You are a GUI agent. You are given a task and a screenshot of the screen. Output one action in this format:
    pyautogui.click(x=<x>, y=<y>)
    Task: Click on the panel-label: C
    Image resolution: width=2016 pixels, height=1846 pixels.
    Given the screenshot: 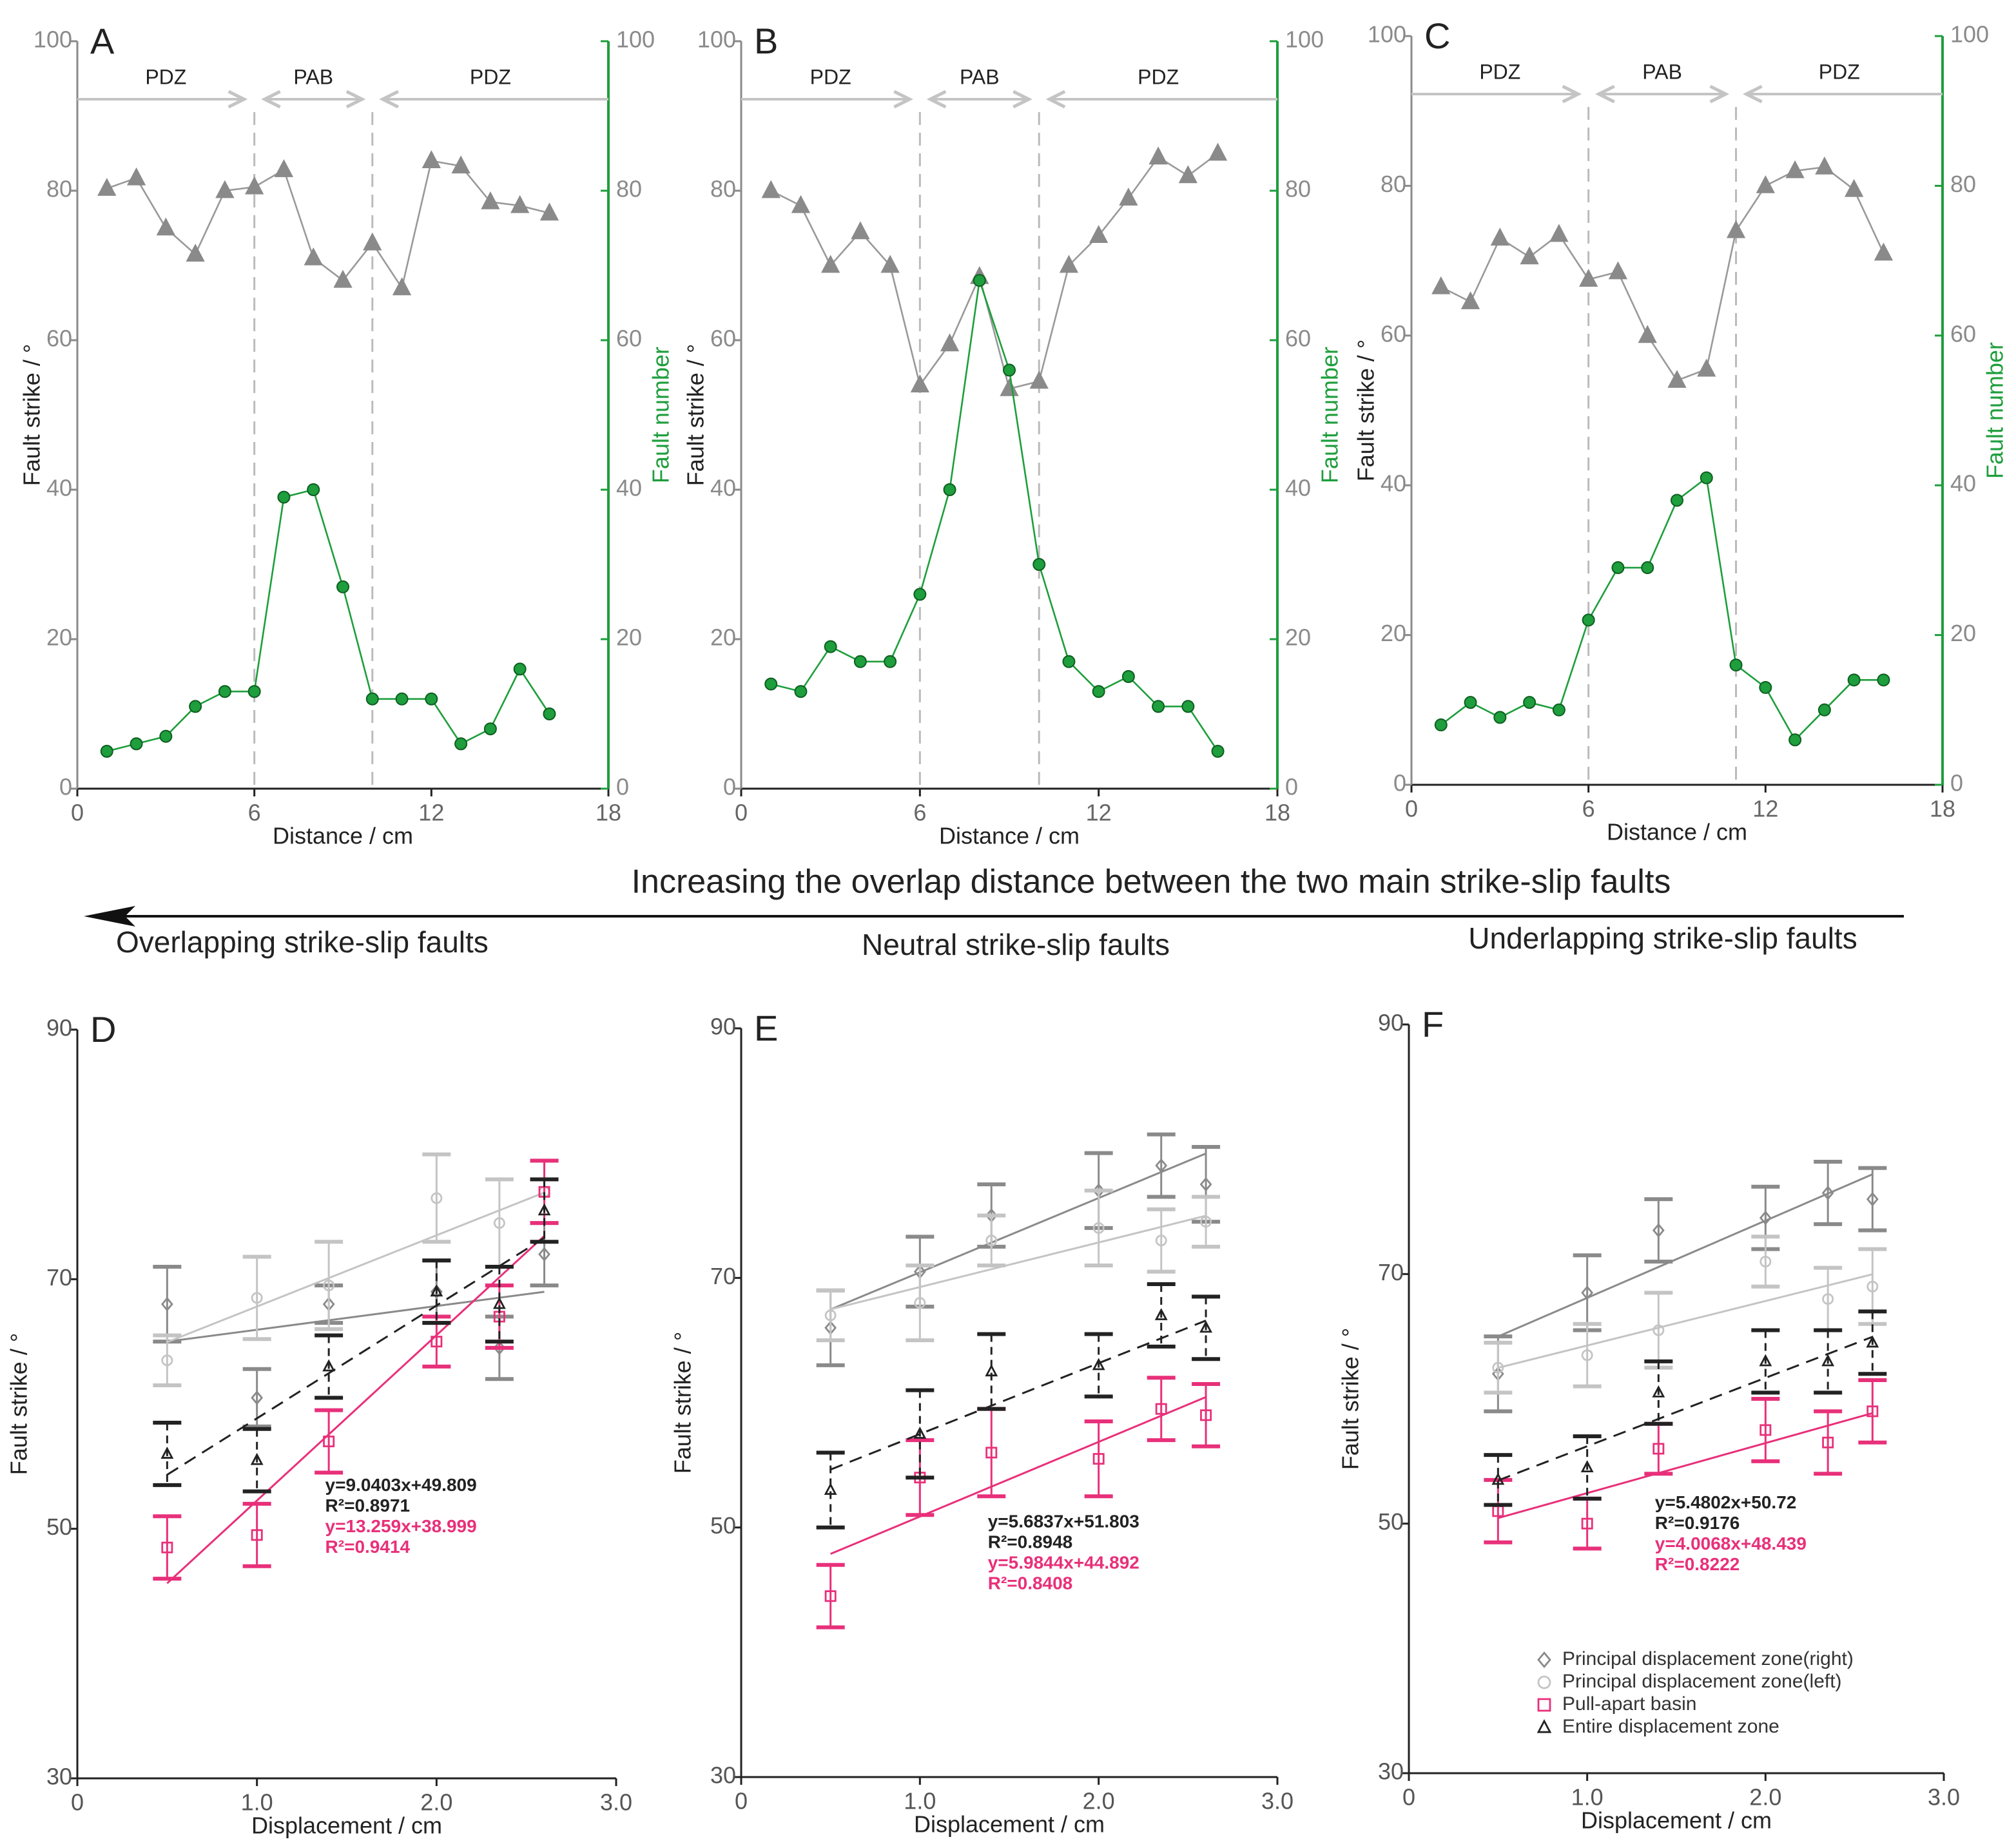 What is the action you would take?
    pyautogui.click(x=1437, y=35)
    